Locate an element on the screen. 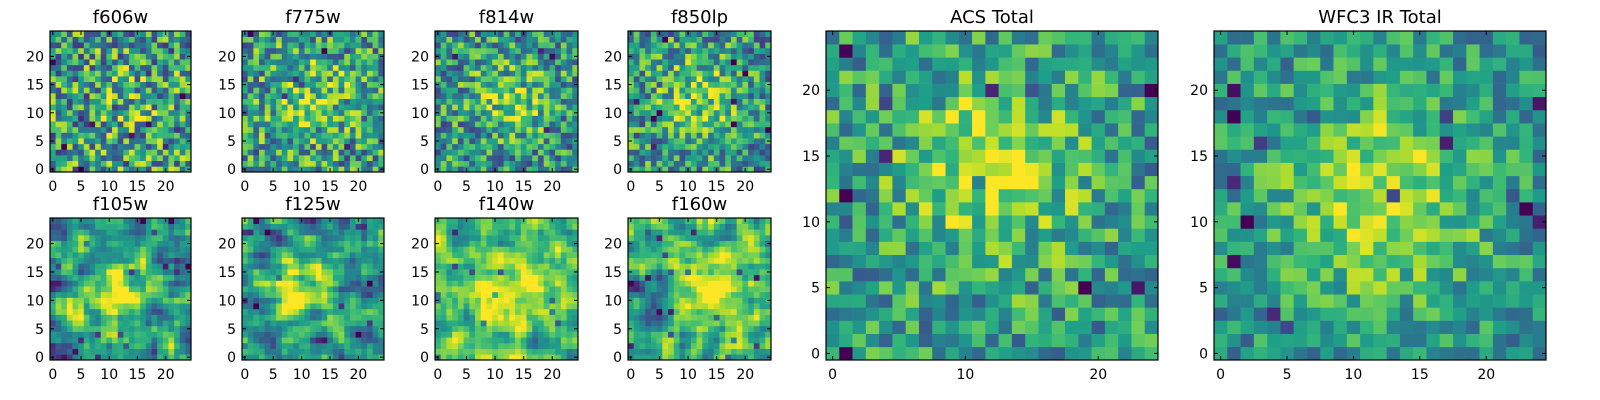 This screenshot has height=400, width=1600. x-tick-label: 0 is located at coordinates (630, 187).